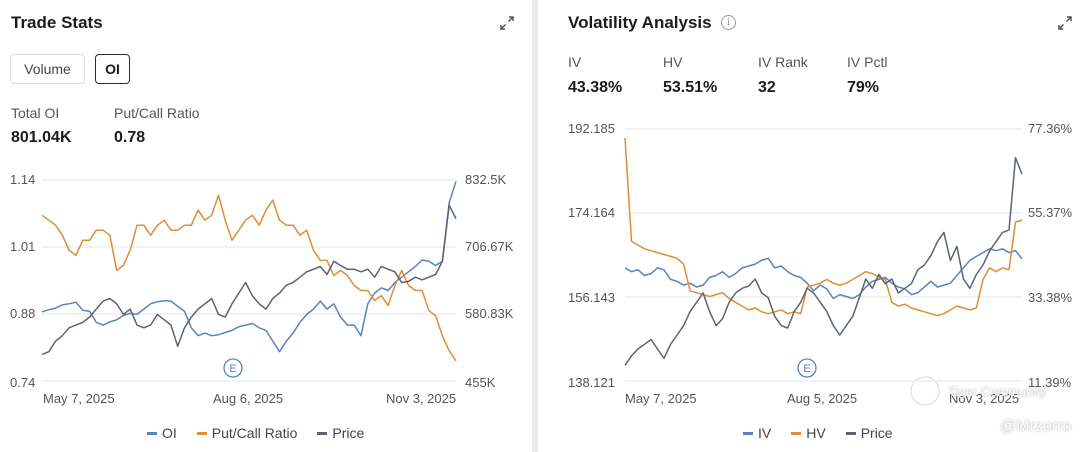  I want to click on series-line-price, so click(249, 280).